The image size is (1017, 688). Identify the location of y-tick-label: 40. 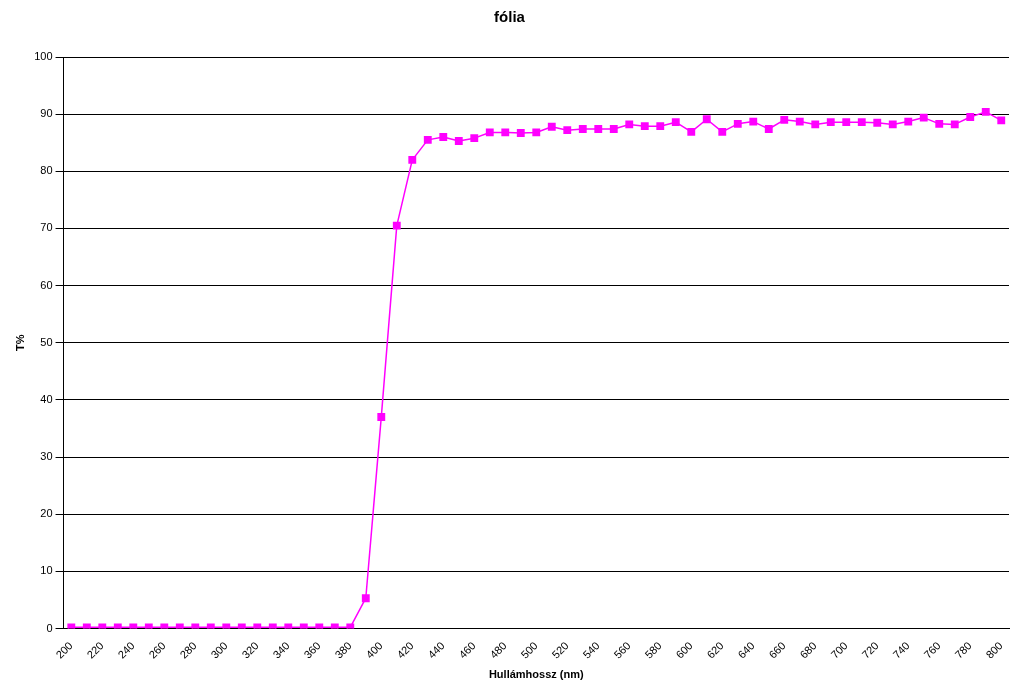
(46, 398).